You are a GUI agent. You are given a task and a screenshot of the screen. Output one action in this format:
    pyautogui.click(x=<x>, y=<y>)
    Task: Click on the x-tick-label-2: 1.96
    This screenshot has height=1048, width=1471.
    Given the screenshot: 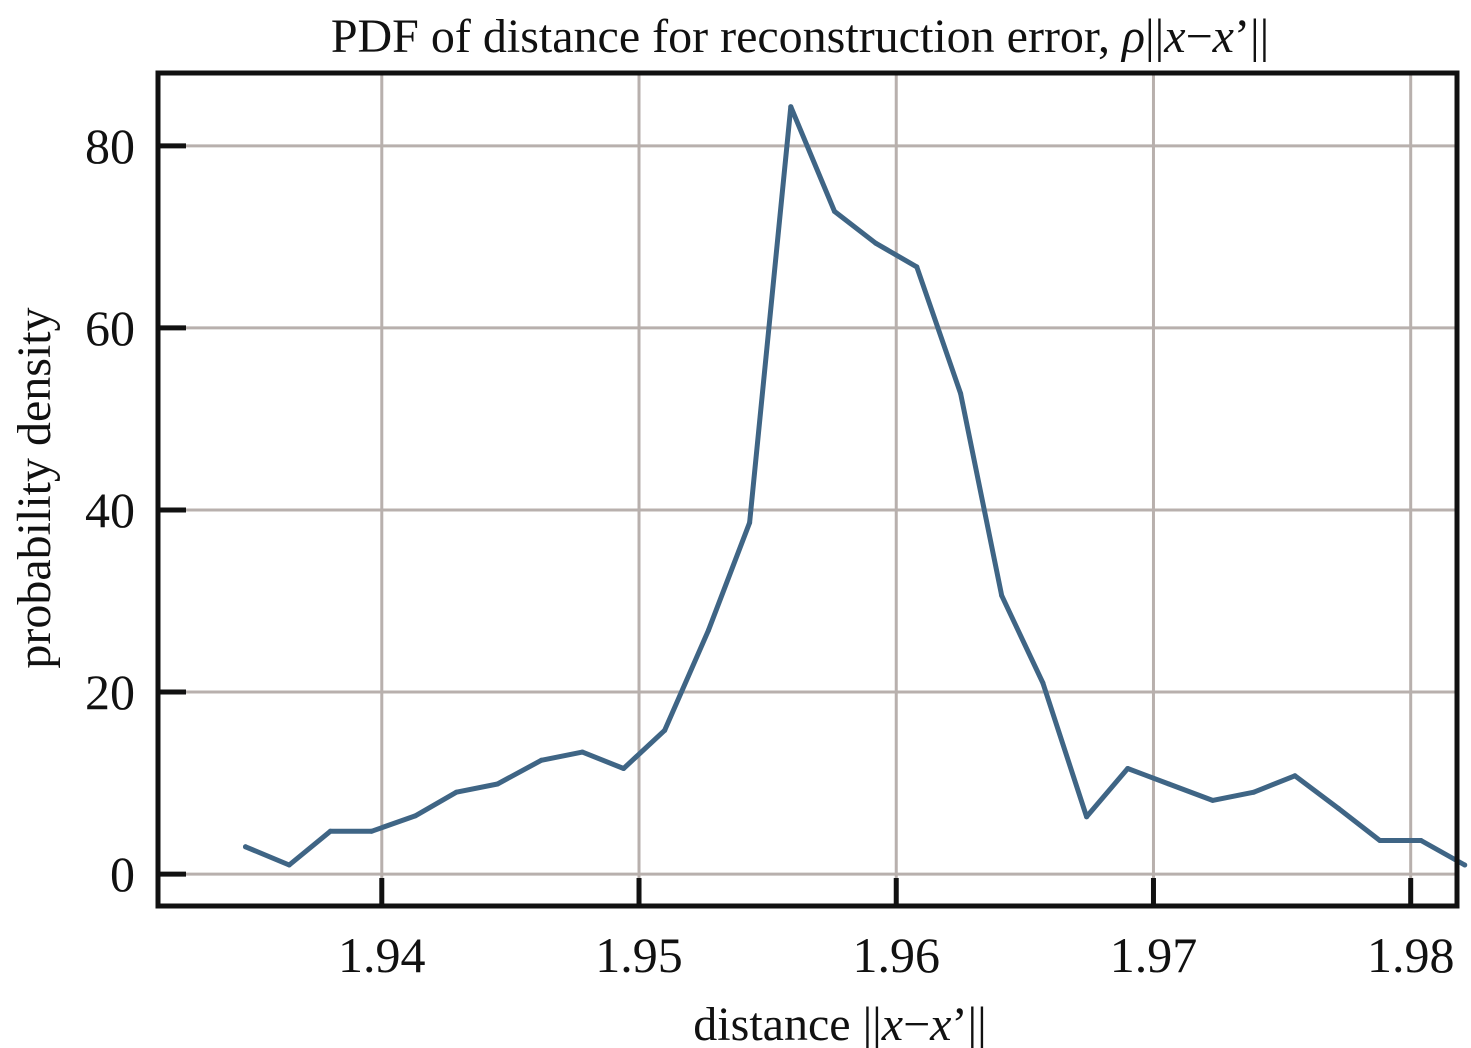 What is the action you would take?
    pyautogui.click(x=896, y=955)
    